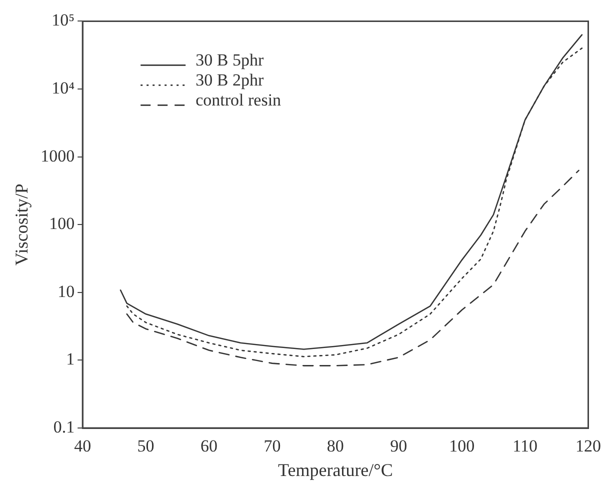 Image resolution: width=612 pixels, height=490 pixels. Describe the element at coordinates (230, 60) in the screenshot. I see `legend-label: 30 B 5phr` at that location.